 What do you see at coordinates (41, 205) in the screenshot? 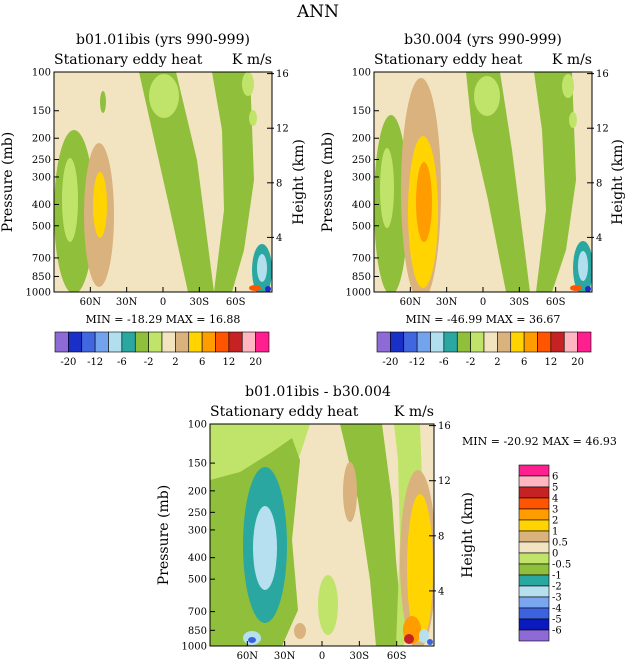
I see `panel-1-ytick-label: 400` at bounding box center [41, 205].